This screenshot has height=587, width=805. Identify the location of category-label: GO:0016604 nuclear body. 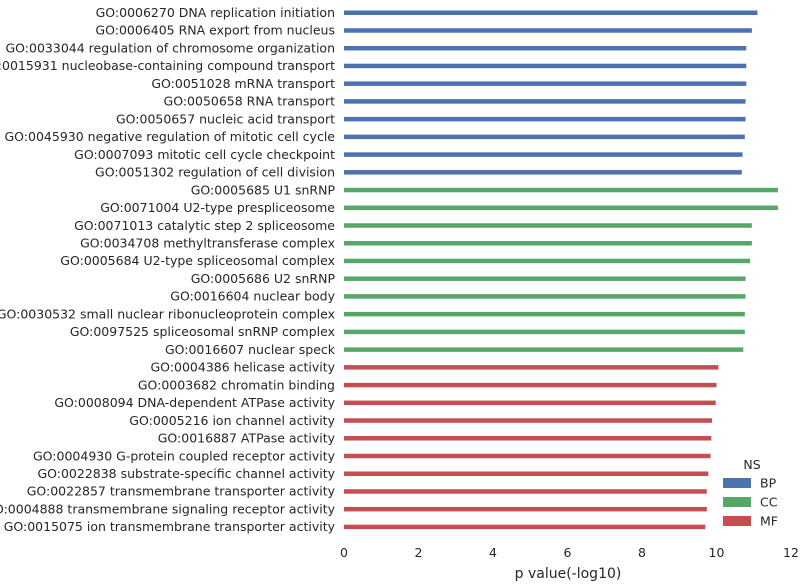
(252, 296).